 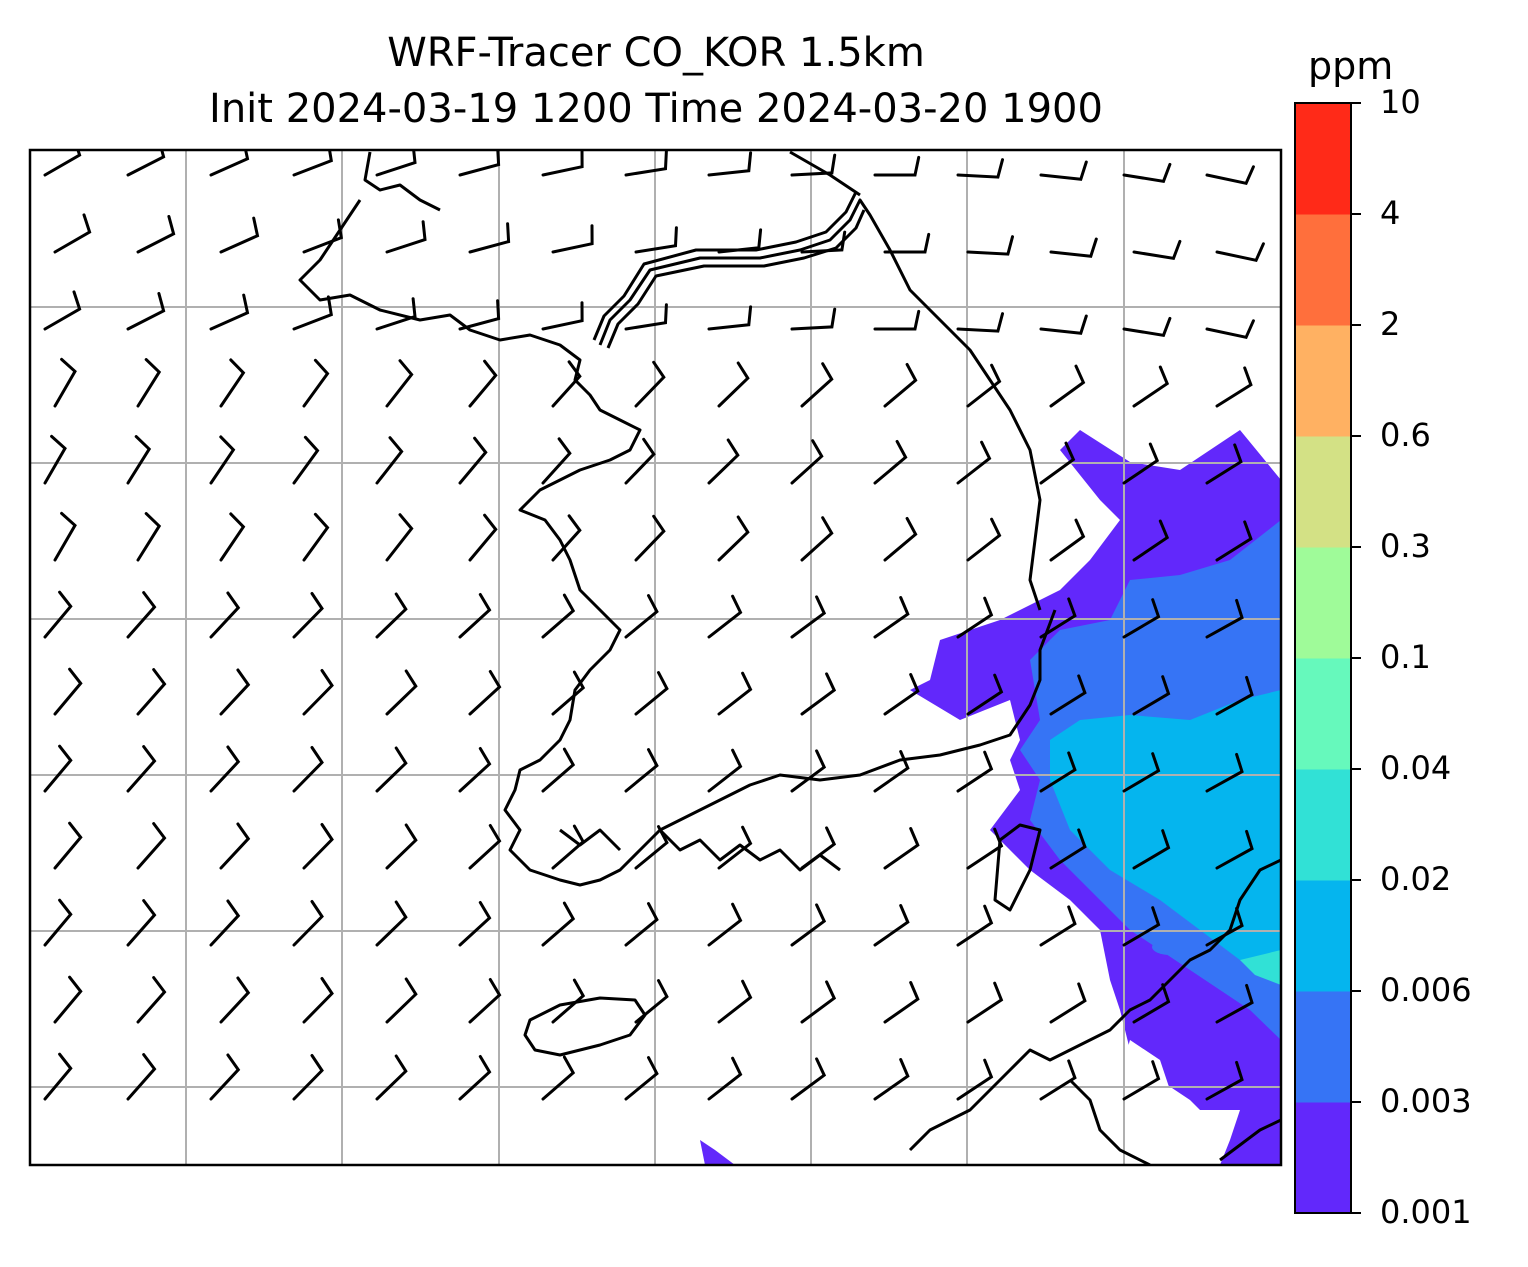 I want to click on colorbar-unit-label: ppm, so click(x=1351, y=66).